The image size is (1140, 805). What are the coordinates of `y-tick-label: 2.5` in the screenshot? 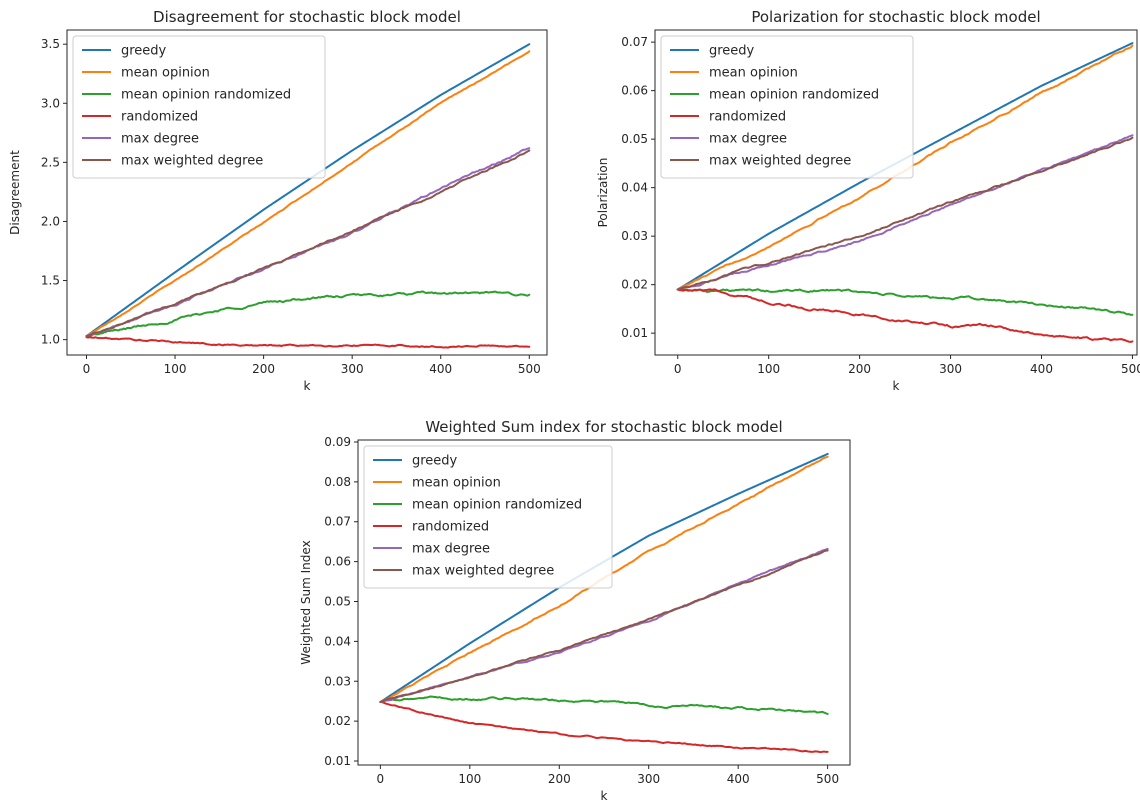 It's located at (50, 162).